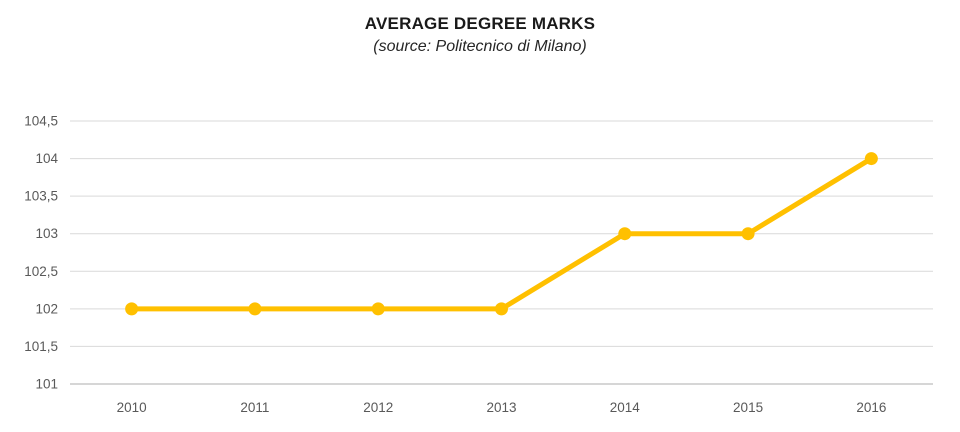  I want to click on x-axis-tick-label: 2012, so click(378, 407).